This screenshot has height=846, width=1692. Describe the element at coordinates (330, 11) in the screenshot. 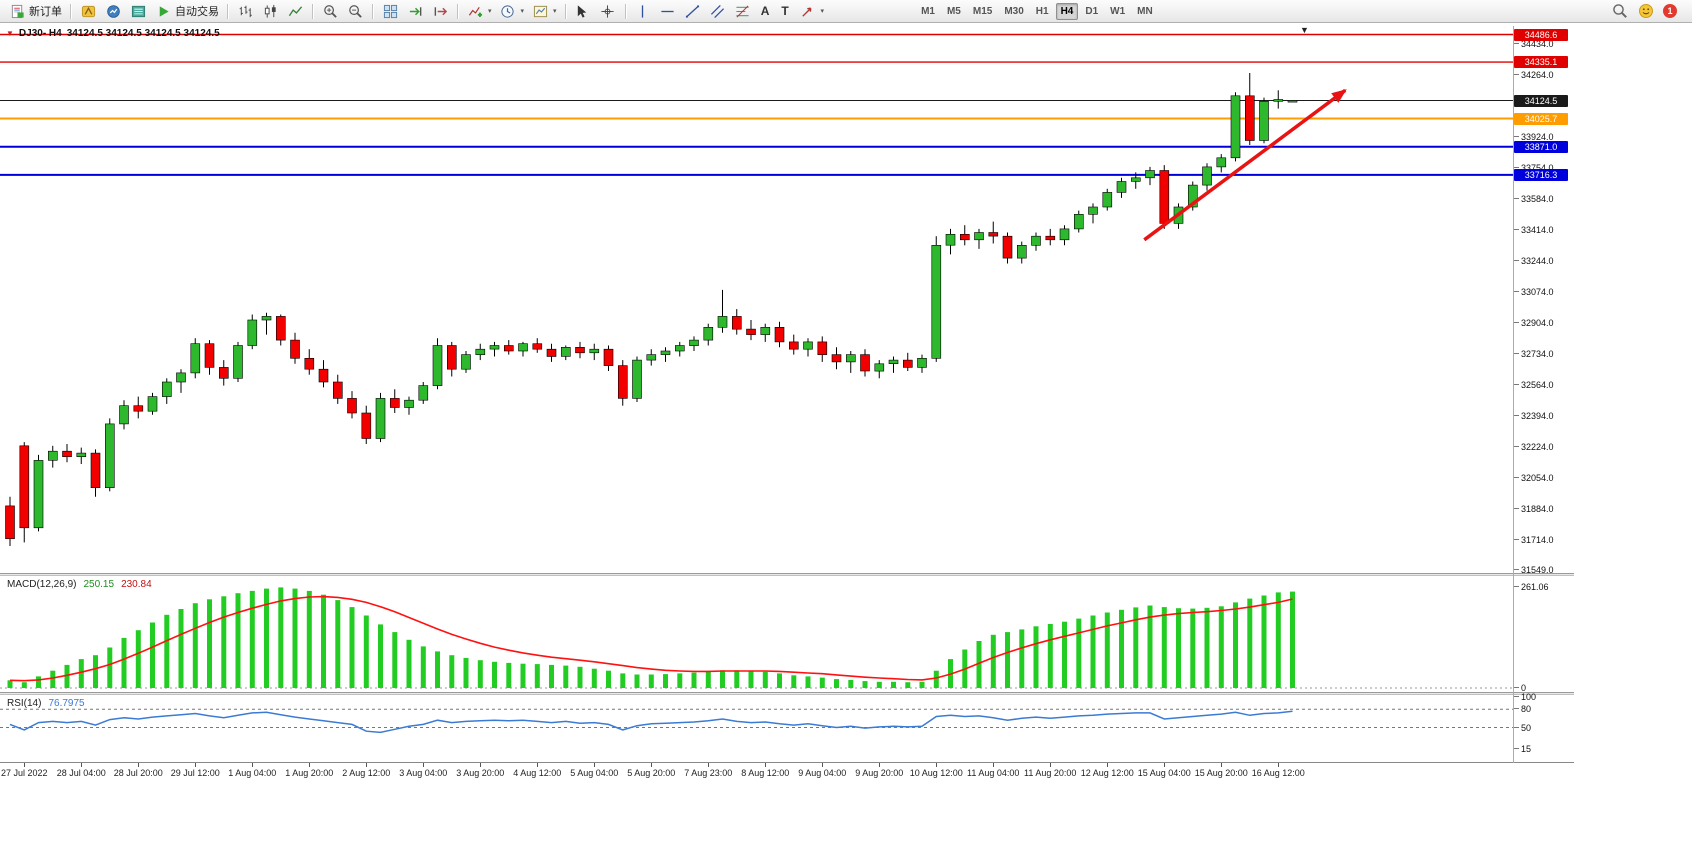

I see `zoom-in-button` at that location.